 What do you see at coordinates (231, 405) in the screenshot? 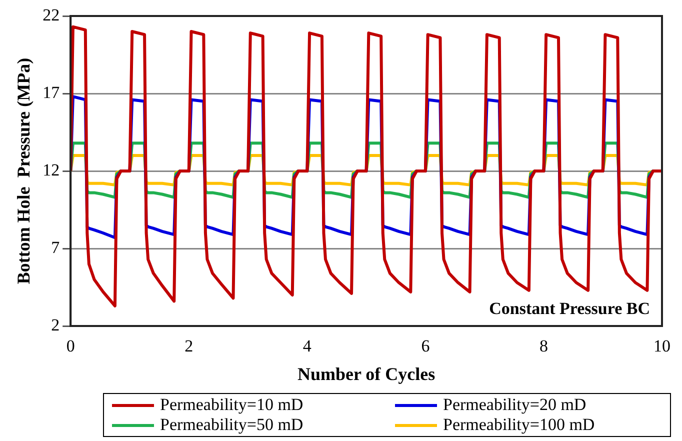
I see `legend-label: Permeability=10 mD` at bounding box center [231, 405].